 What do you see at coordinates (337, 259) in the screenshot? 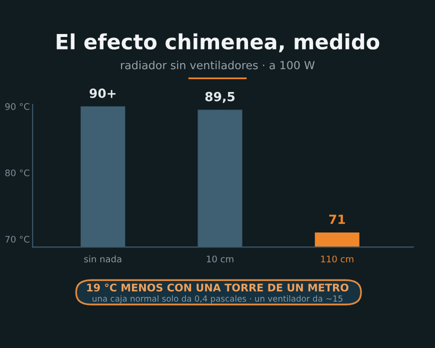
I see `x-tick-label: 110 cm` at bounding box center [337, 259].